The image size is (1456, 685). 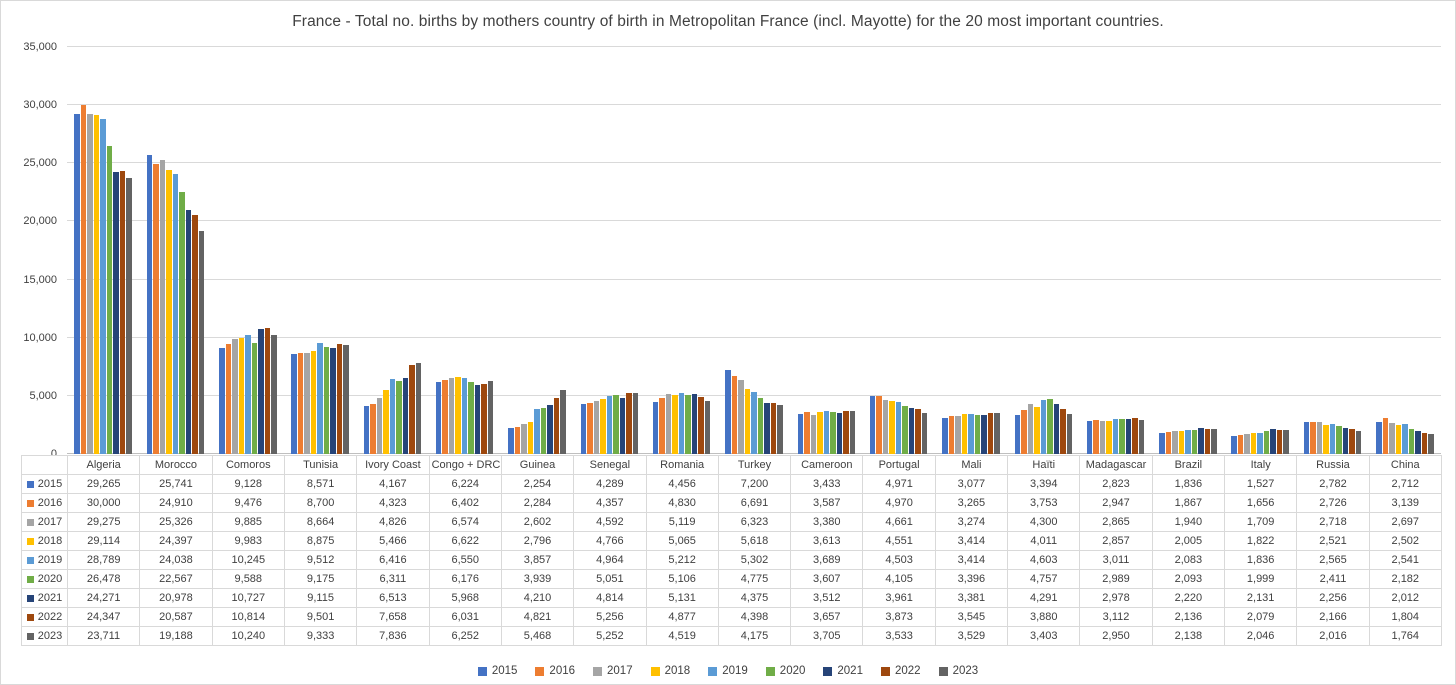 I want to click on table-cell: 4,757, so click(x=1044, y=579).